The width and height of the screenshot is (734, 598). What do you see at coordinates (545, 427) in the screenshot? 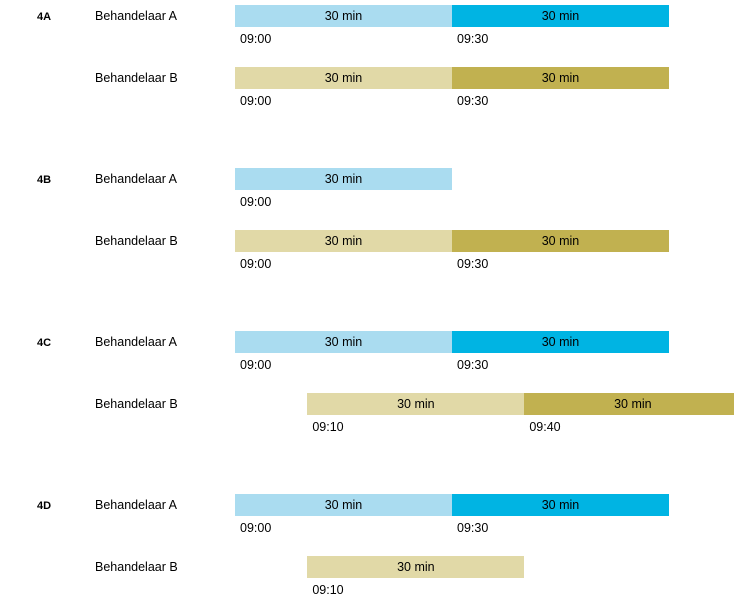
I see `start-time-label: 09:40` at bounding box center [545, 427].